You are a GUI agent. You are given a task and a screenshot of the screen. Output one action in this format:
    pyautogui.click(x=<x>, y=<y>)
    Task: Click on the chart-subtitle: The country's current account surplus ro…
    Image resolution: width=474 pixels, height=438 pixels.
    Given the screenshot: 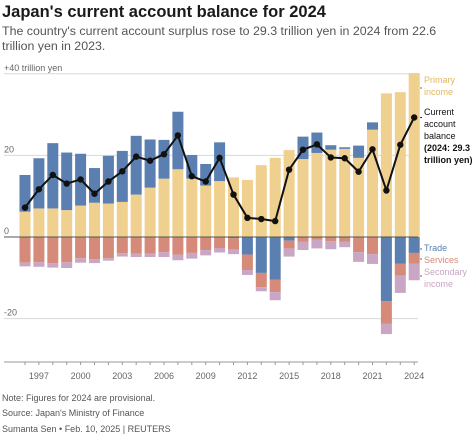 What is the action you would take?
    pyautogui.click(x=219, y=38)
    